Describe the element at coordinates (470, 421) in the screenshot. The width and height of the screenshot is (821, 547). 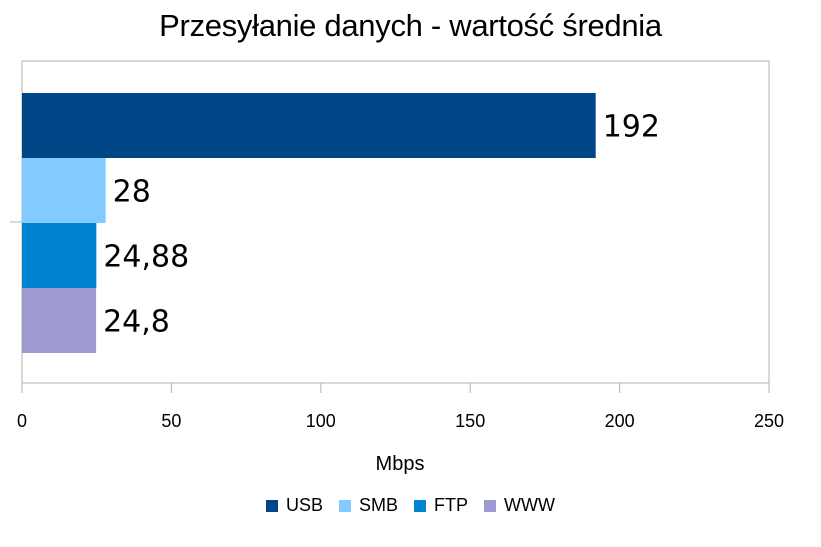
I see `x-tick-label: 150` at that location.